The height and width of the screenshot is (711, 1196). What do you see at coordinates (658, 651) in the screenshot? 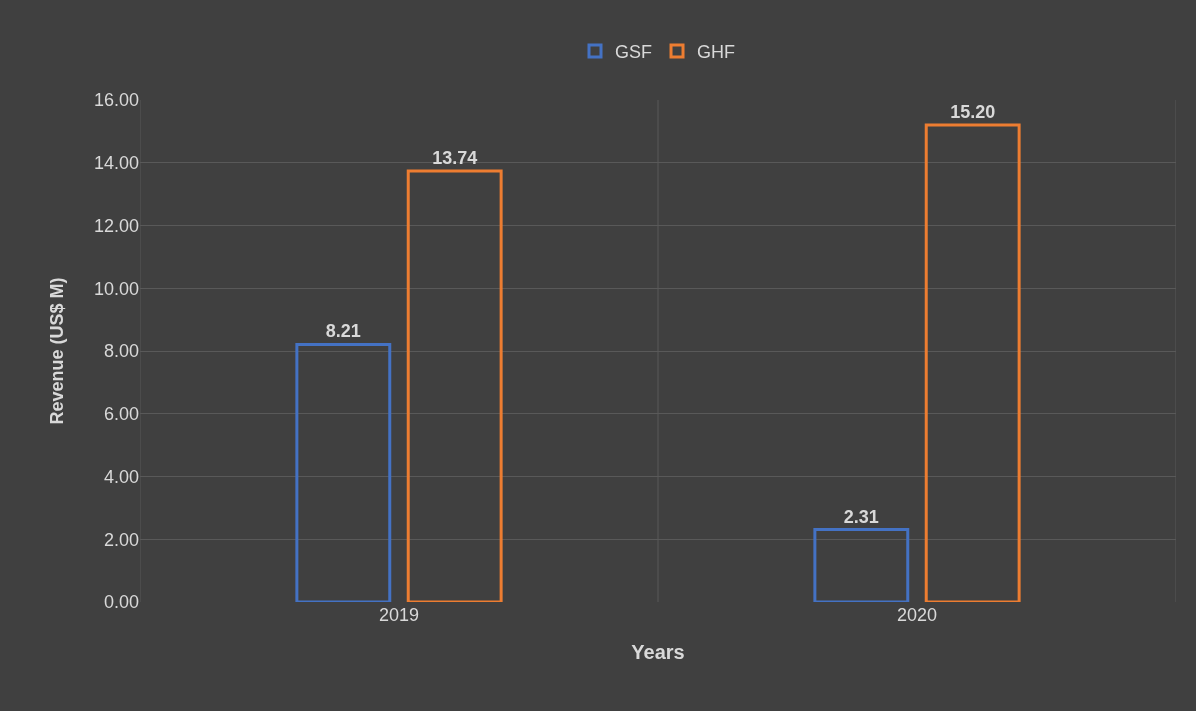
I see `x-axis-title: Years` at bounding box center [658, 651].